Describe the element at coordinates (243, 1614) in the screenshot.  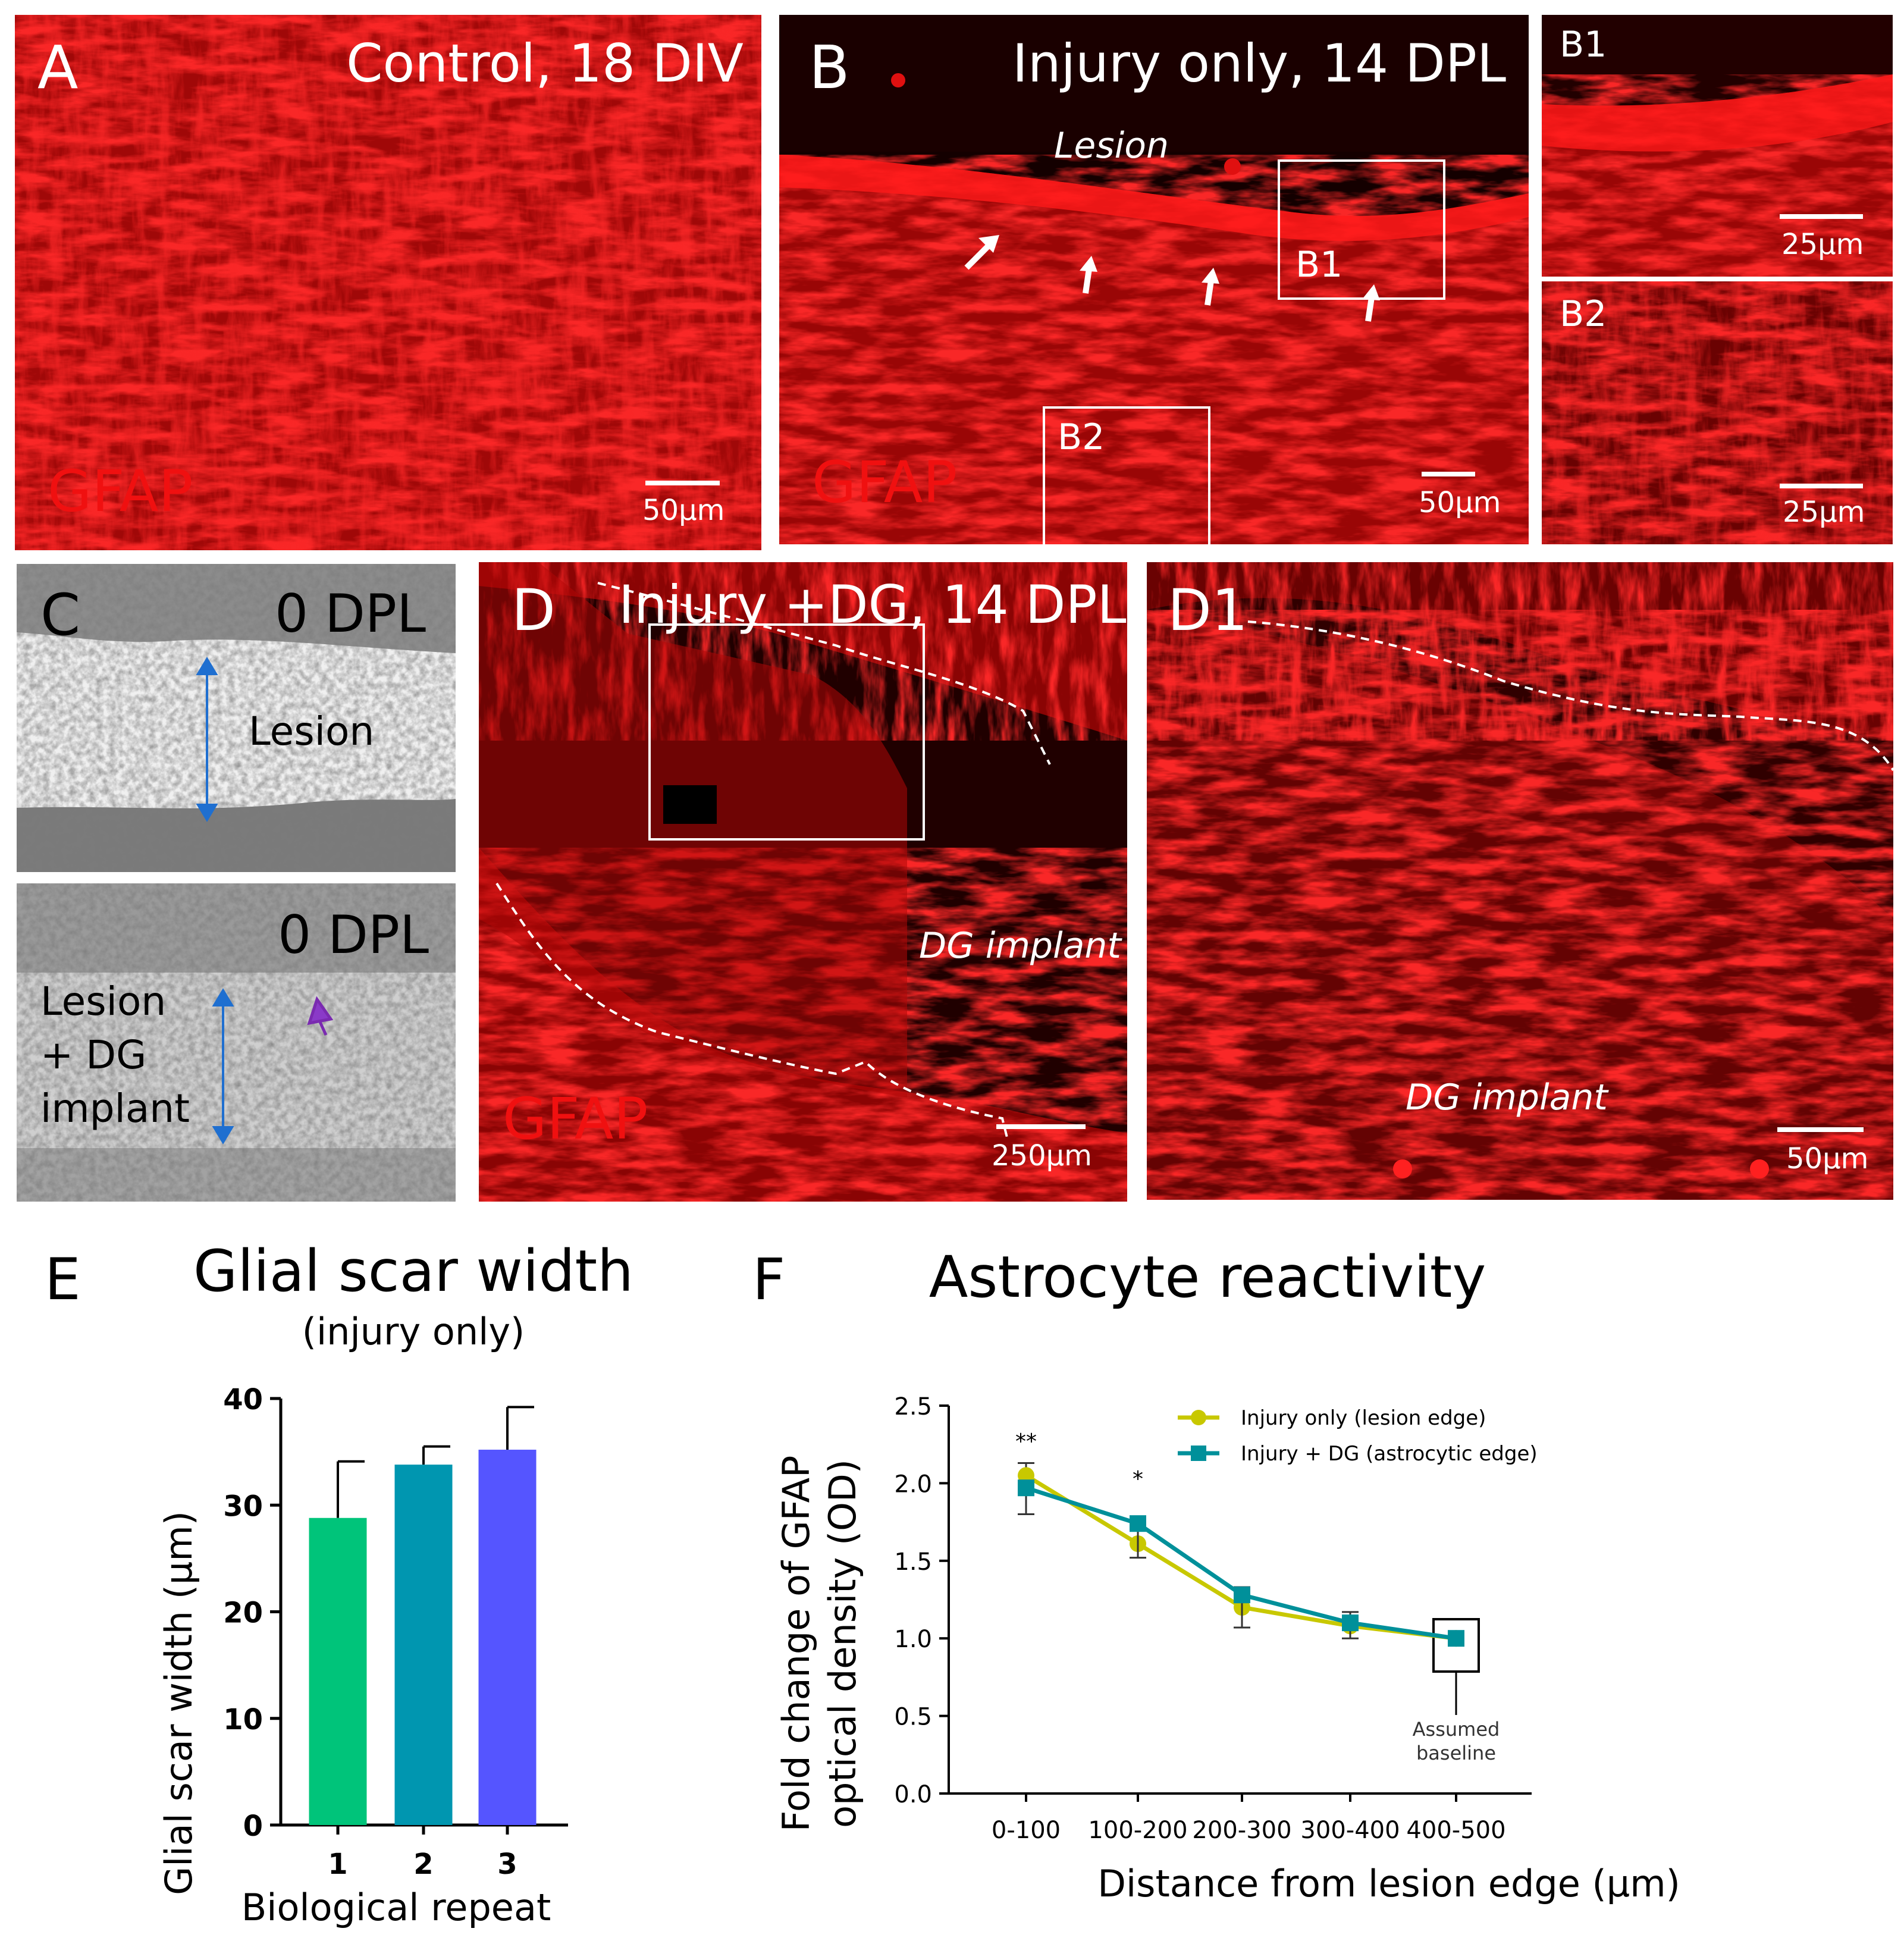
I see `chart-e-y-tick-label: 20` at that location.